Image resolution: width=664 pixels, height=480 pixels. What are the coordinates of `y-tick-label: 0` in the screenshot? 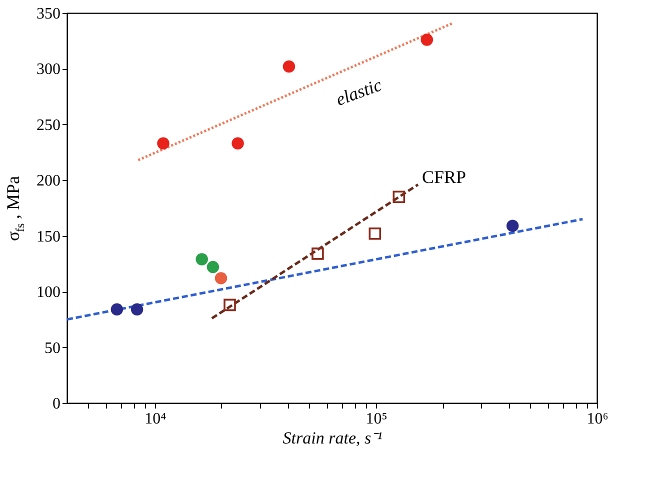 It's located at (56, 404).